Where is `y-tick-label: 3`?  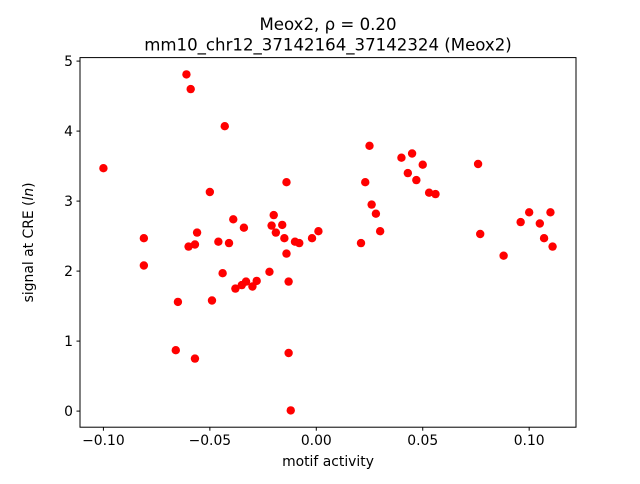
y-tick-label: 3 is located at coordinates (68, 202).